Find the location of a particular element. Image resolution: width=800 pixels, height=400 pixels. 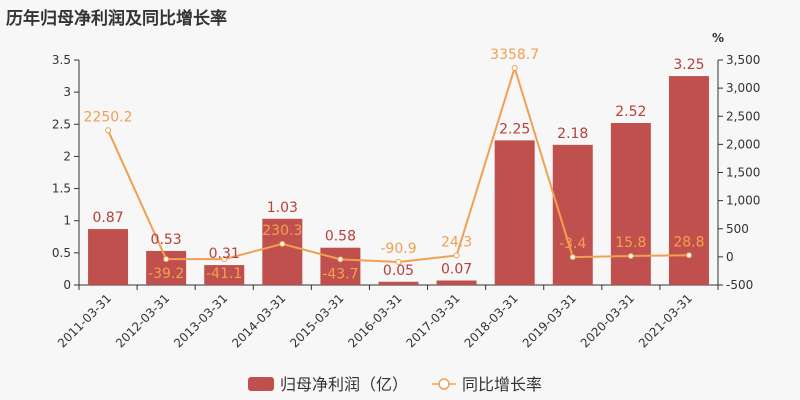

line-data-label: 24.3 is located at coordinates (456, 243).